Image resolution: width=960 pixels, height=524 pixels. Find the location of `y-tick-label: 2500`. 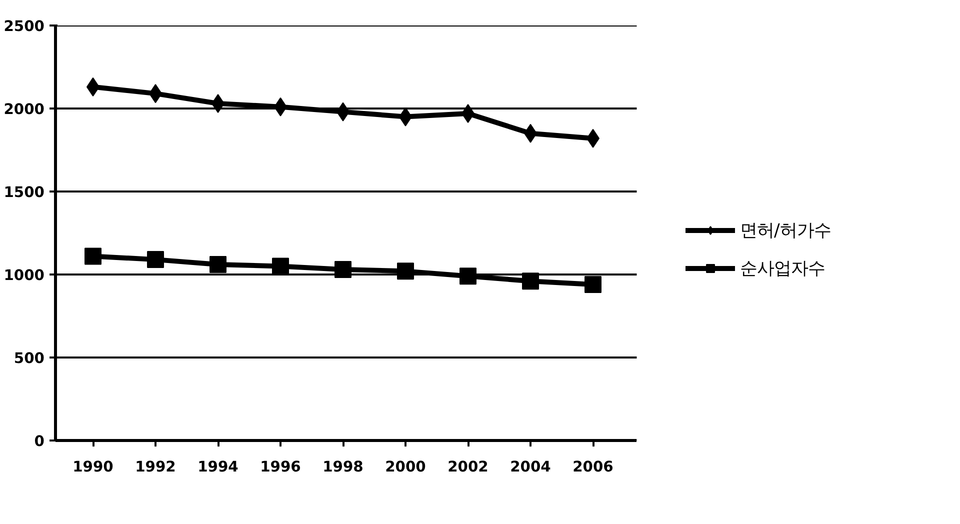

y-tick-label: 2500 is located at coordinates (24, 26).